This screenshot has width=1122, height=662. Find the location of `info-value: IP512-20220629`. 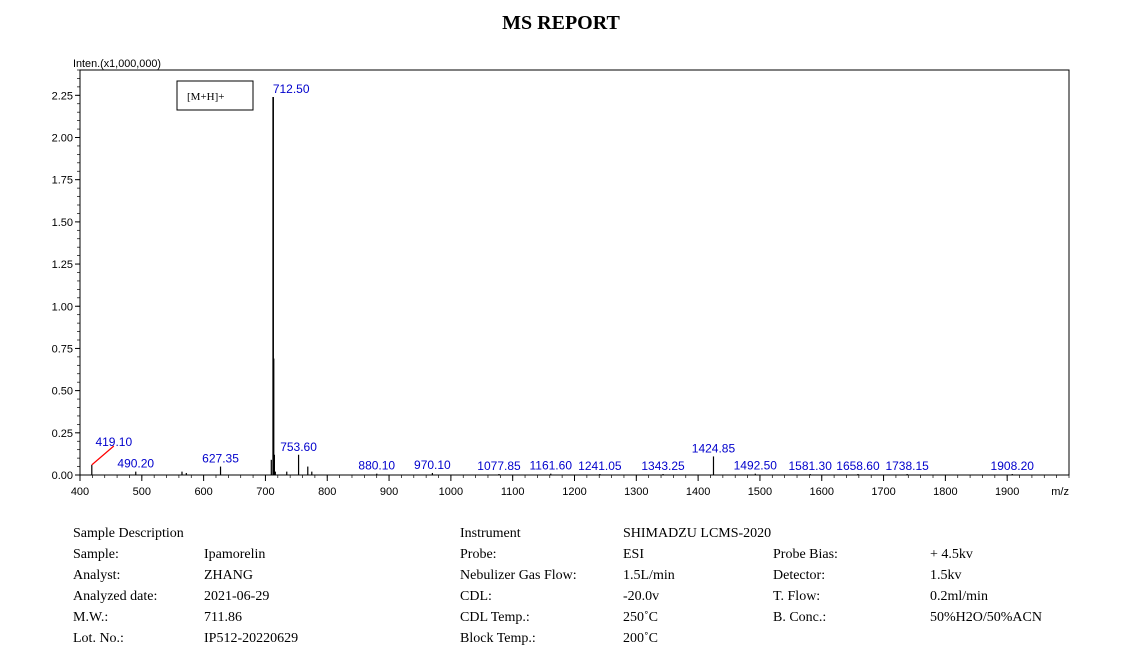

info-value: IP512-20220629 is located at coordinates (251, 638).